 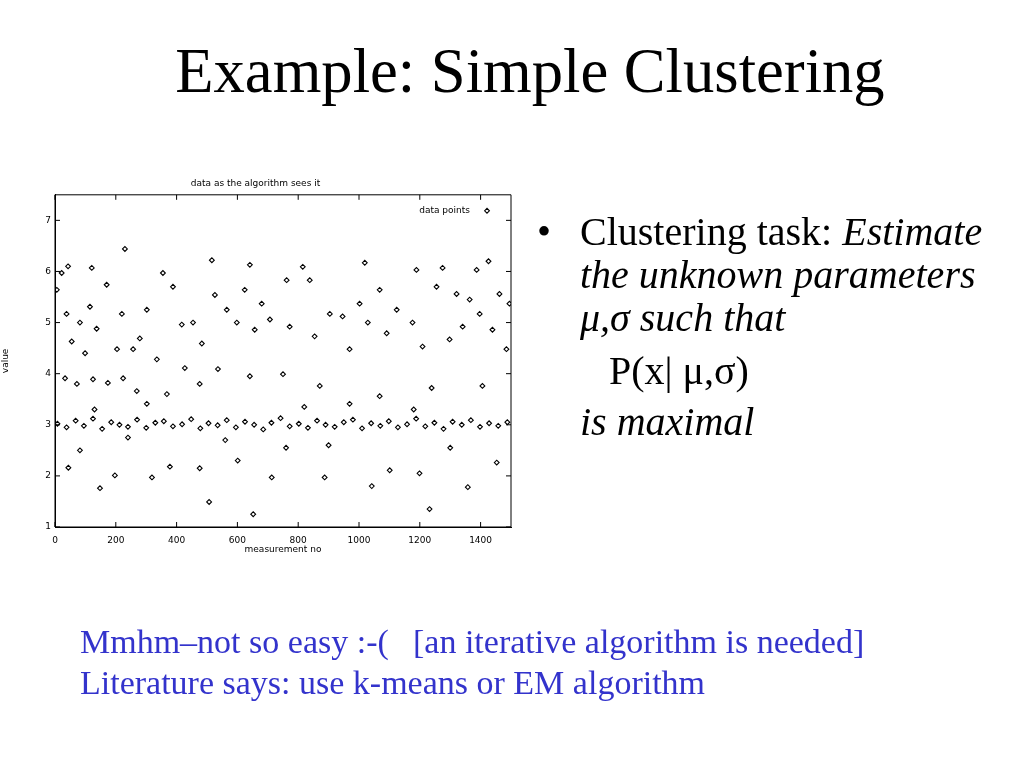 I want to click on x-tick-label: 600, so click(x=237, y=539).